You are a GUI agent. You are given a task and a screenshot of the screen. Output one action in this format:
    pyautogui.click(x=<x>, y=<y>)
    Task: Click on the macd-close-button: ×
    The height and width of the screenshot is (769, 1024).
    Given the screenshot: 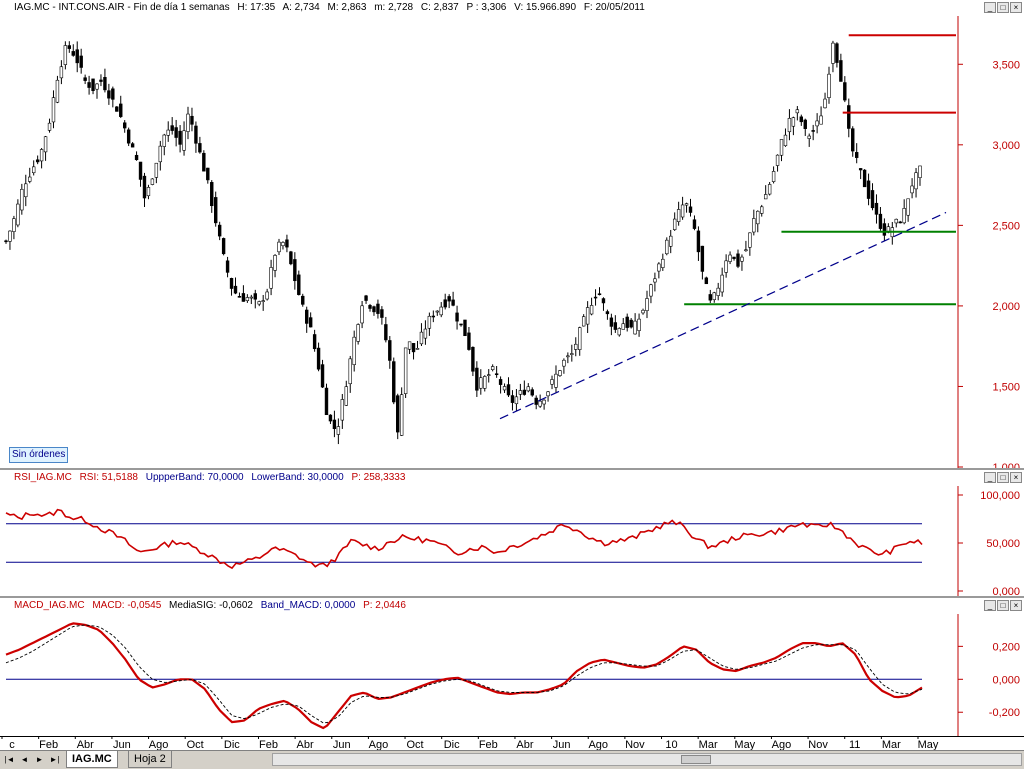 What is the action you would take?
    pyautogui.click(x=1016, y=605)
    